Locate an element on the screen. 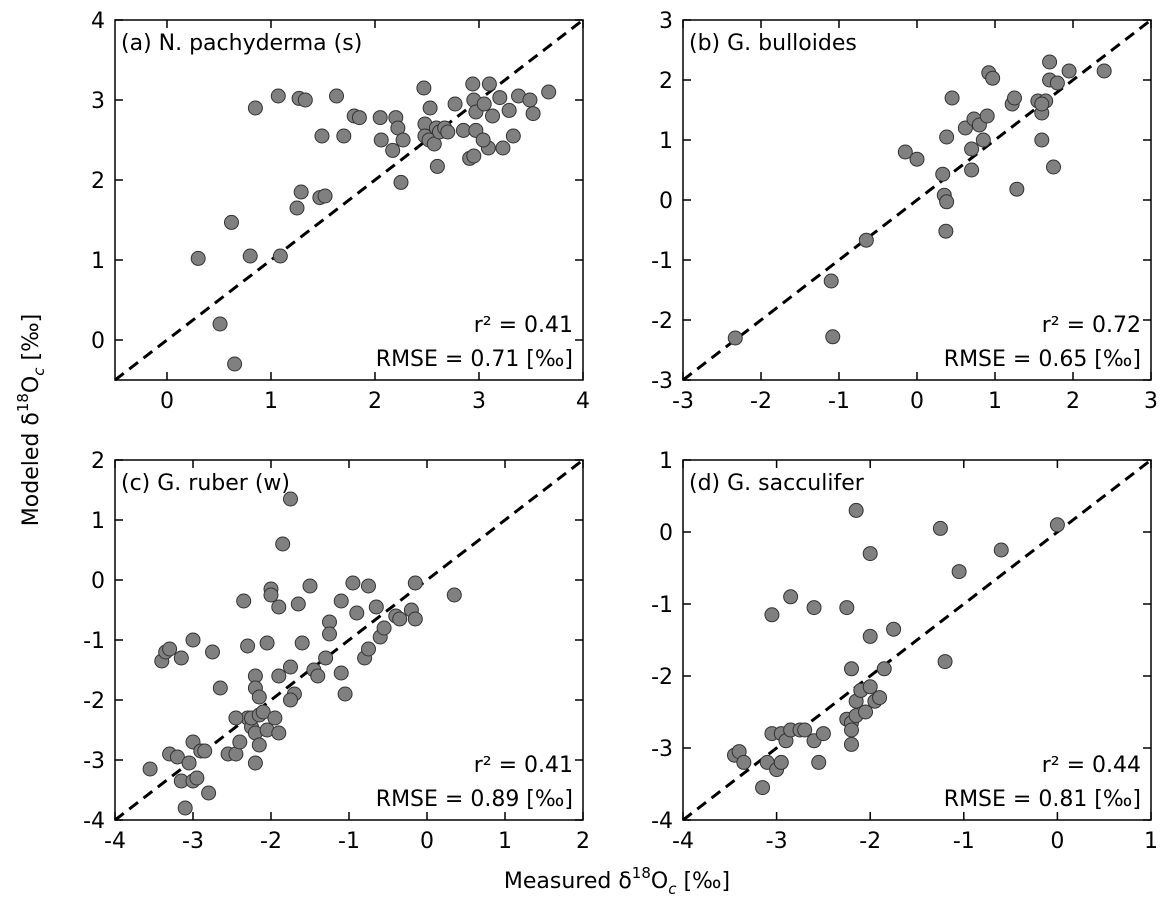 This screenshot has width=1164, height=910. label-part: [‰] is located at coordinates (31, 341).